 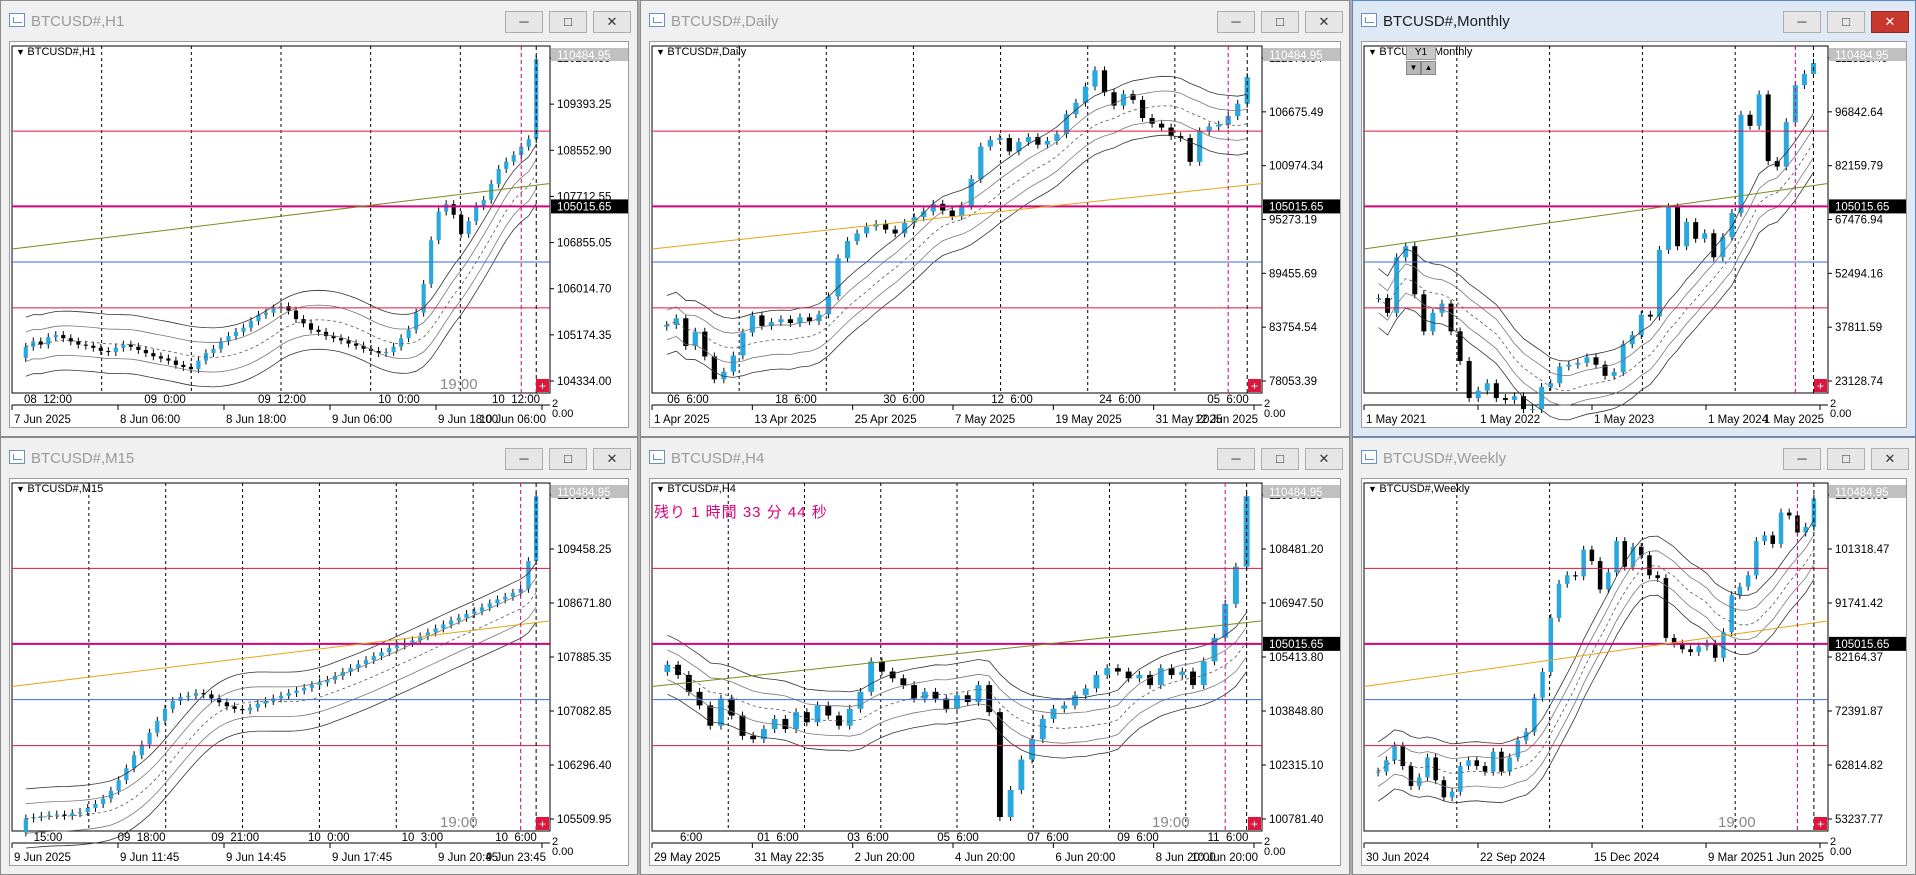 What do you see at coordinates (281, 280) in the screenshot?
I see `lower-inner-band` at bounding box center [281, 280].